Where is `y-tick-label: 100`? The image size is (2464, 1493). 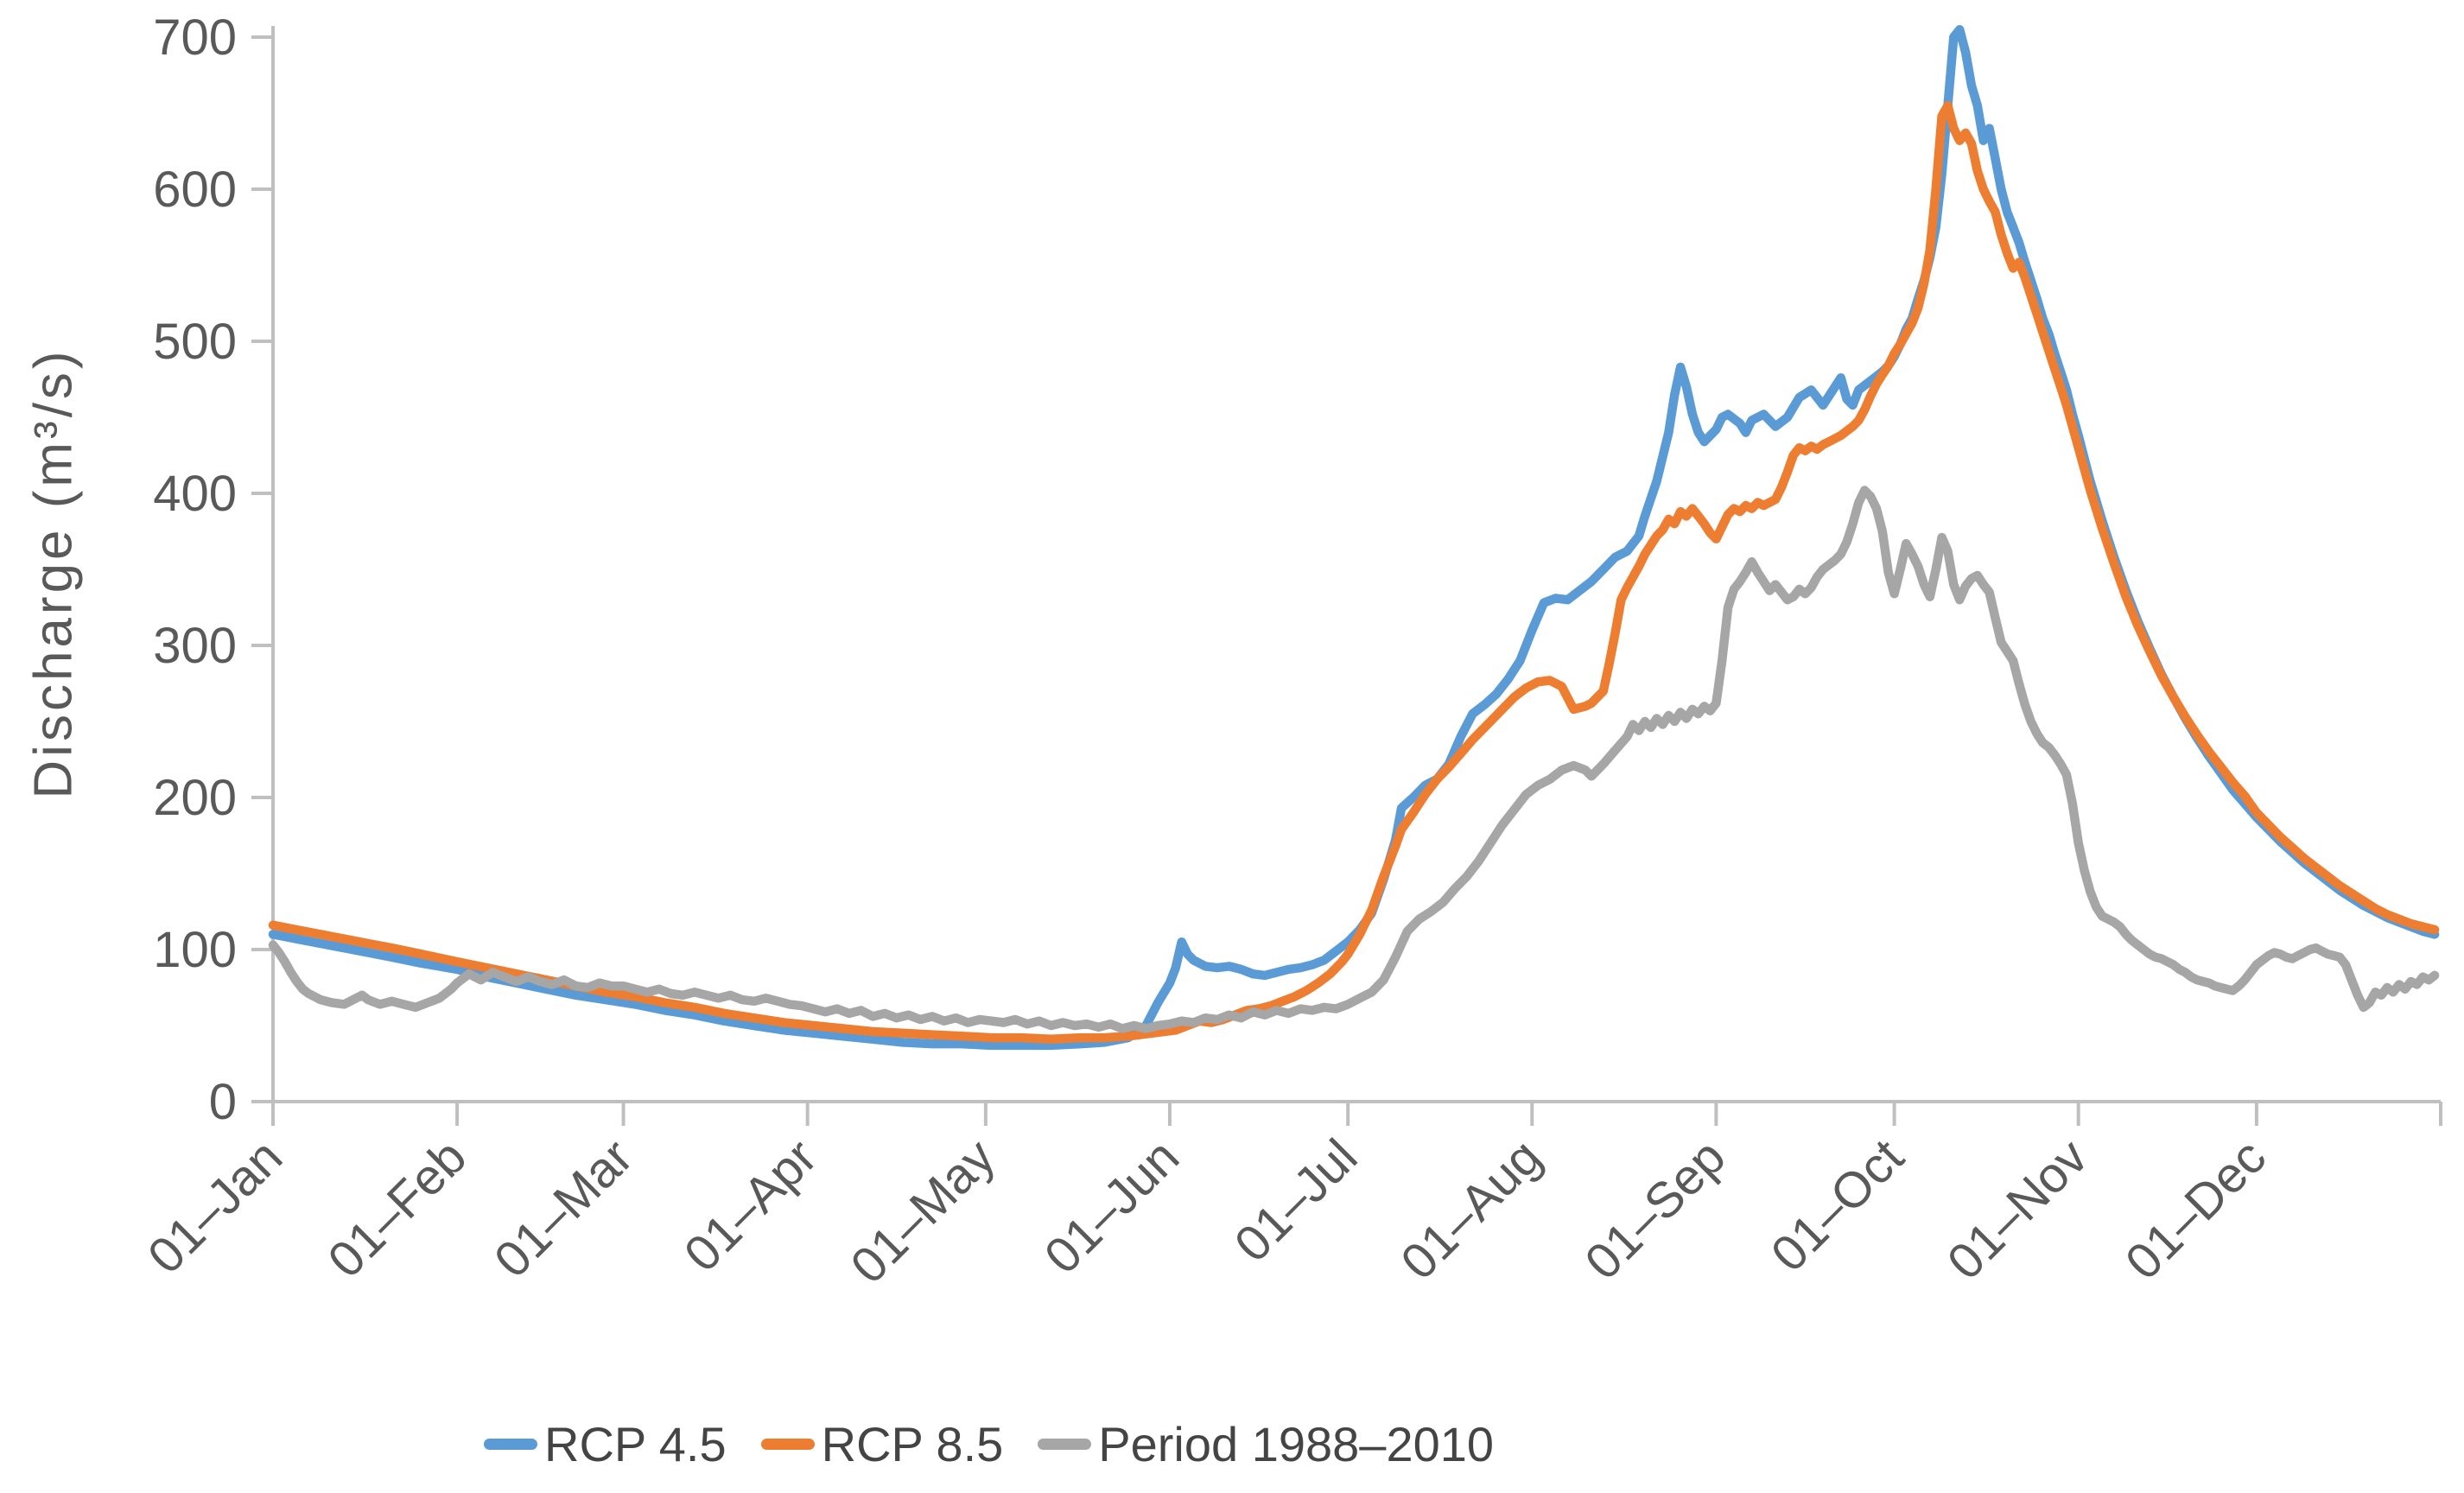 y-tick-label: 100 is located at coordinates (195, 950).